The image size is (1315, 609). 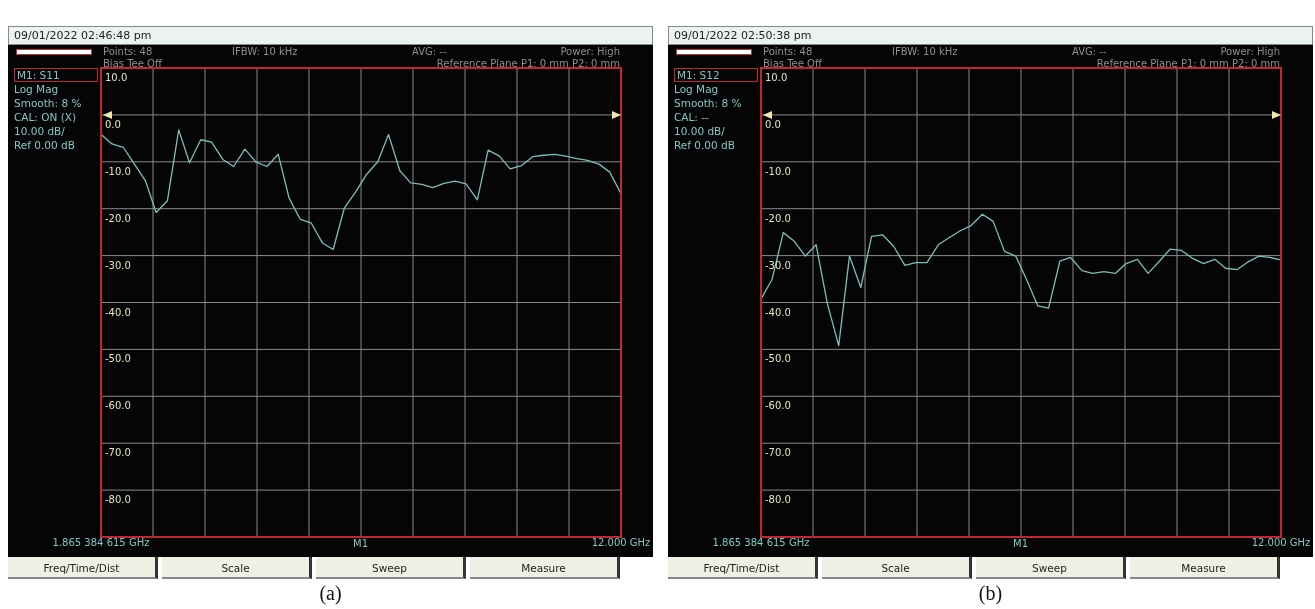 What do you see at coordinates (716, 75) in the screenshot?
I see `text: M1: S12` at bounding box center [716, 75].